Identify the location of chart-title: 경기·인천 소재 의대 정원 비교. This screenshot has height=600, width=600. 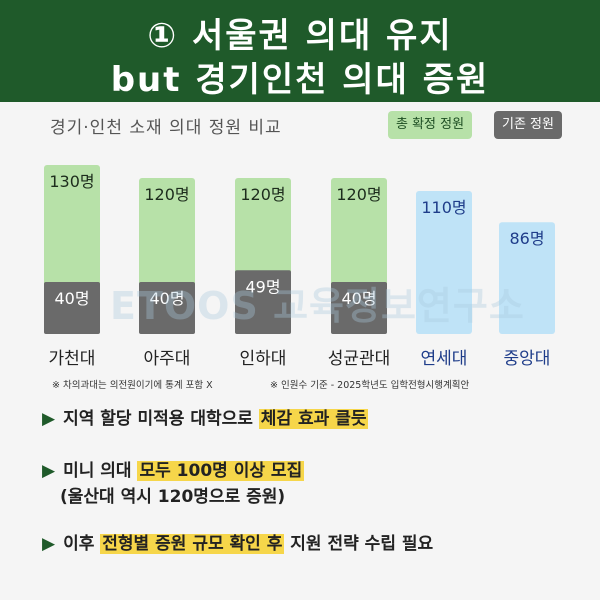
(166, 128).